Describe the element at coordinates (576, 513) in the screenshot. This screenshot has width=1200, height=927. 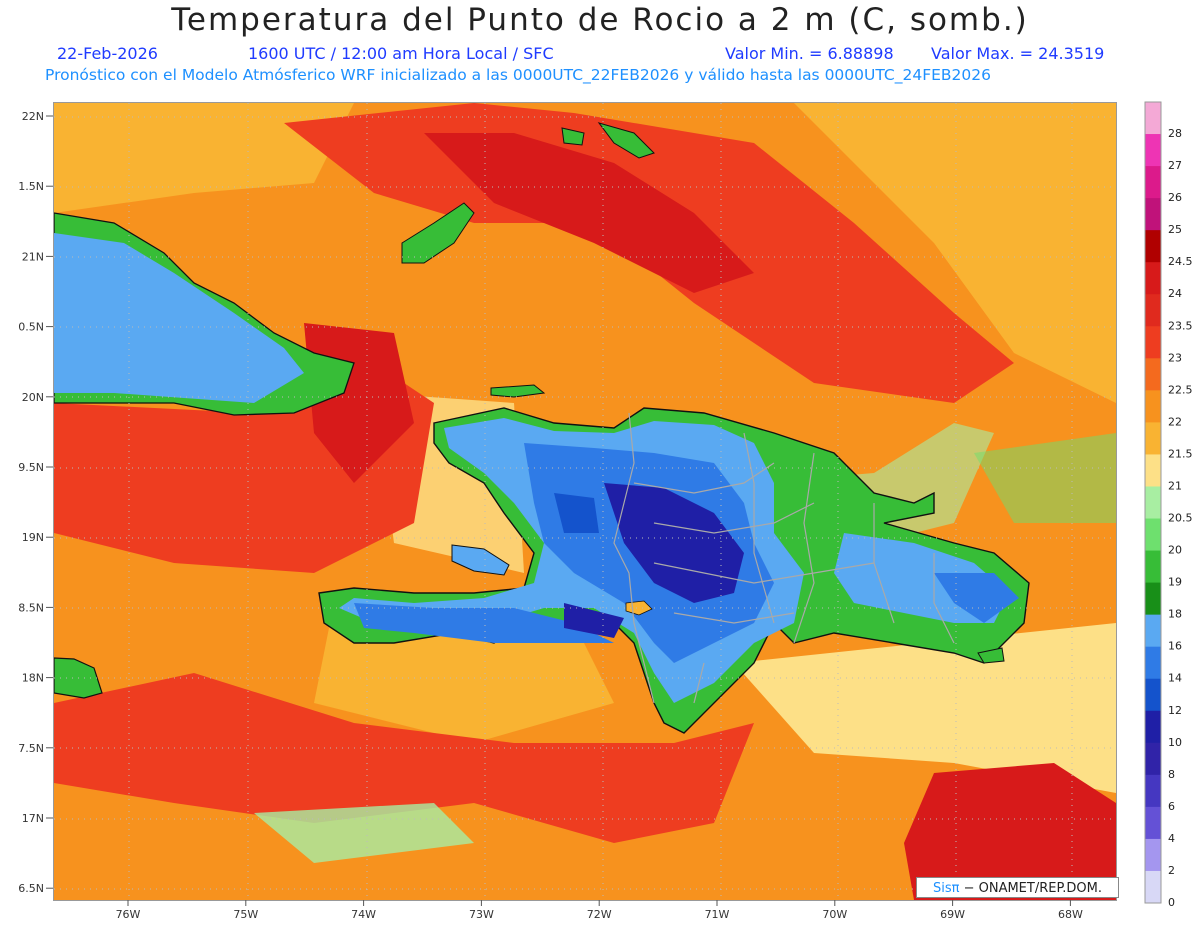
I see `massif-du-nord-core` at that location.